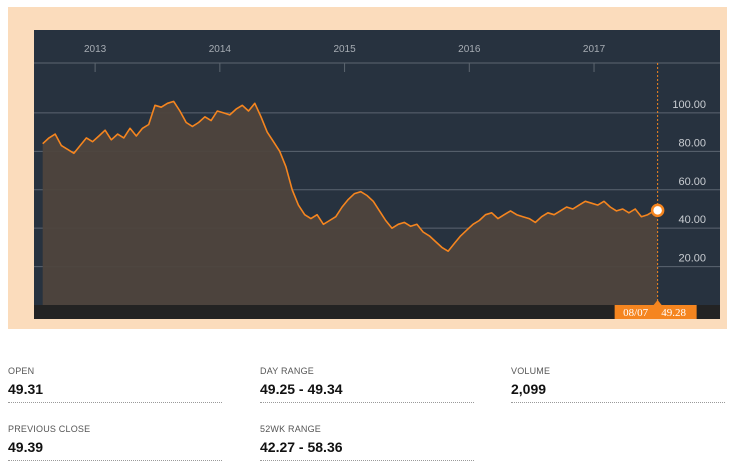 The width and height of the screenshot is (733, 468). What do you see at coordinates (636, 313) in the screenshot?
I see `tag-date: 08/07` at bounding box center [636, 313].